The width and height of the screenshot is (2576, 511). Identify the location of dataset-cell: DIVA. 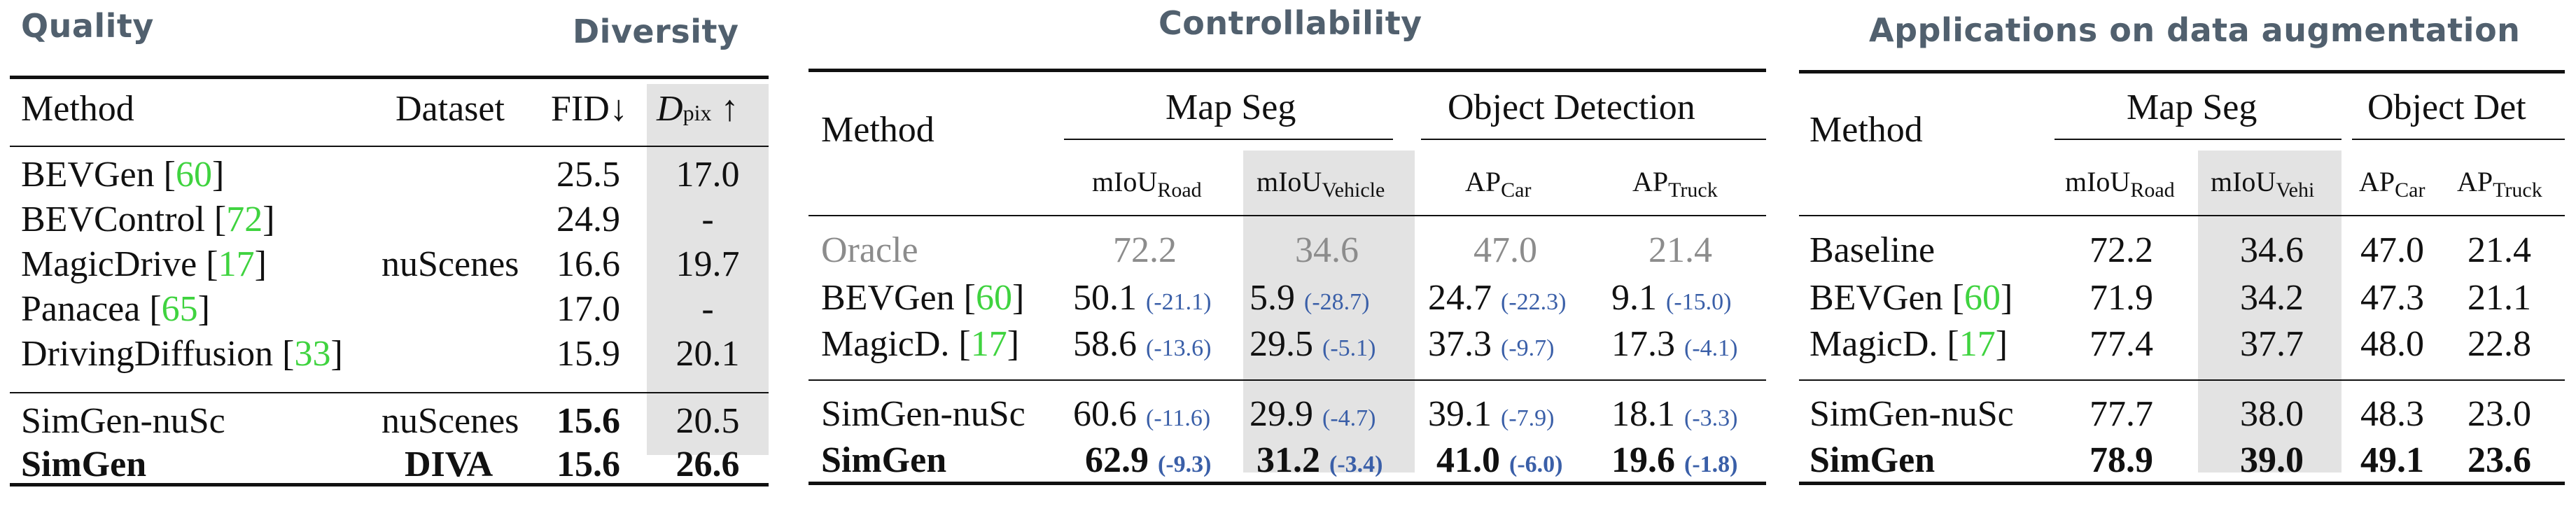
(449, 464).